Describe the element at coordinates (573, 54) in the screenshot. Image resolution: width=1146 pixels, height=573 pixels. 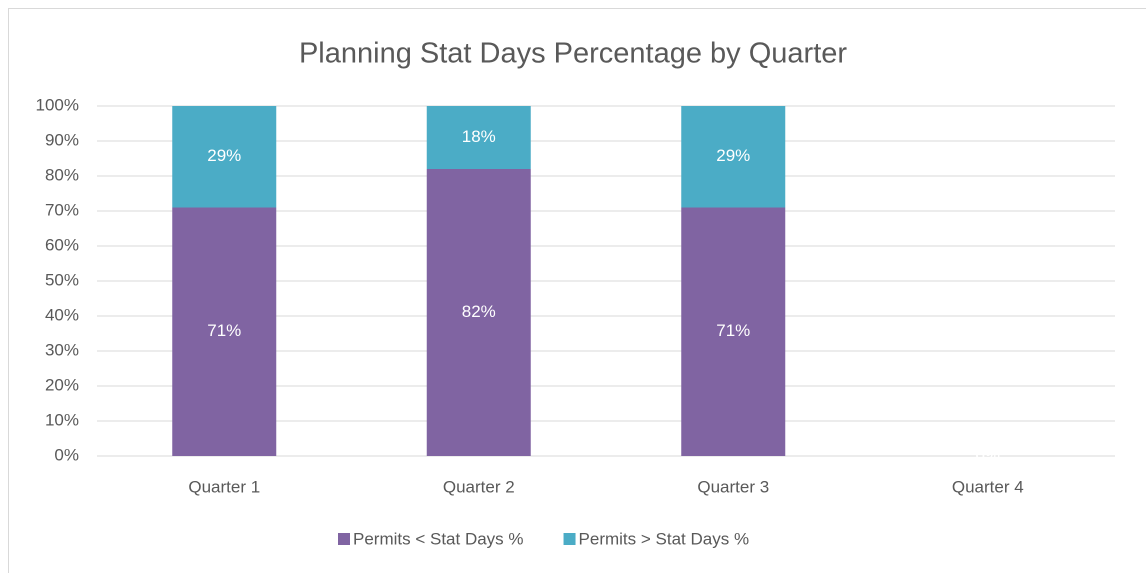
I see `chart-title: Planning Stat Days Percentage by Quarter` at that location.